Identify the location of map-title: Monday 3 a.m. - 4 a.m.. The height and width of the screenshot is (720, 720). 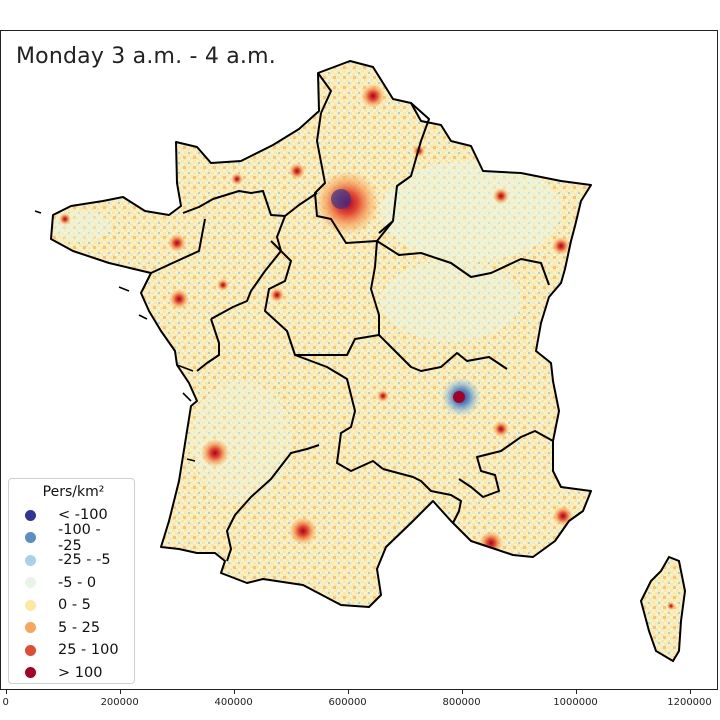
(146, 56).